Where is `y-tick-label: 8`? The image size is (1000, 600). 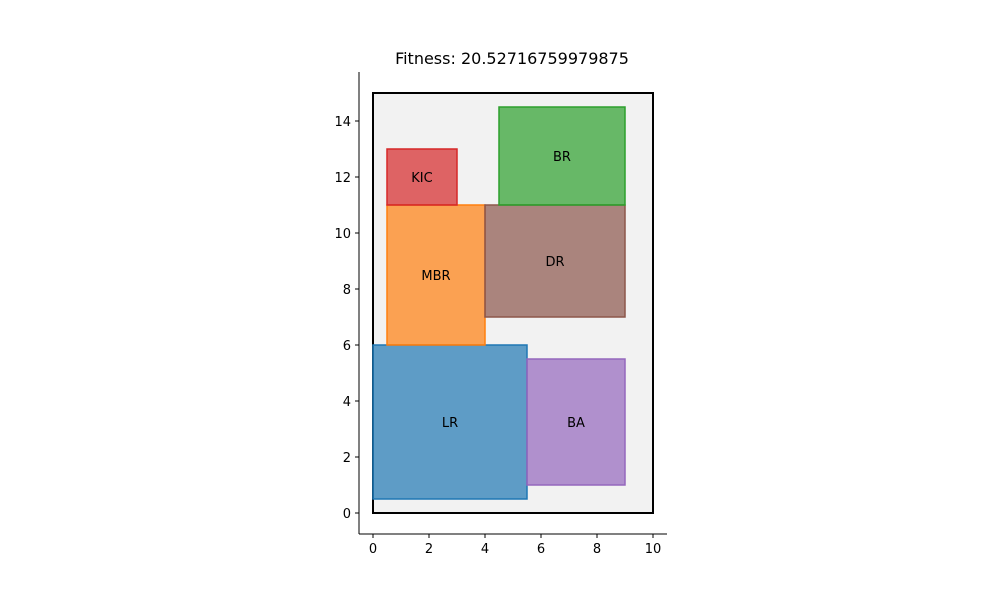 y-tick-label: 8 is located at coordinates (347, 290).